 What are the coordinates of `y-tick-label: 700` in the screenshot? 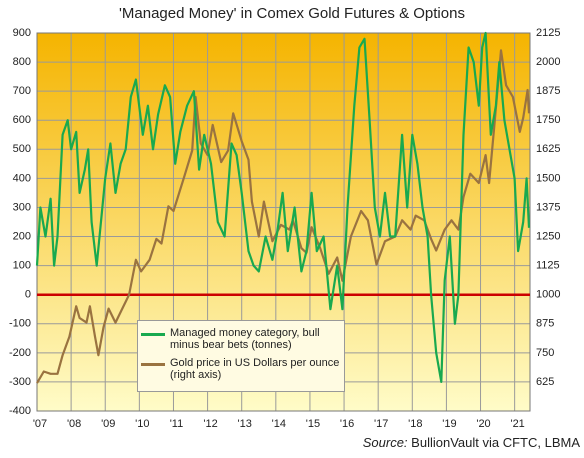 It's located at (22, 91).